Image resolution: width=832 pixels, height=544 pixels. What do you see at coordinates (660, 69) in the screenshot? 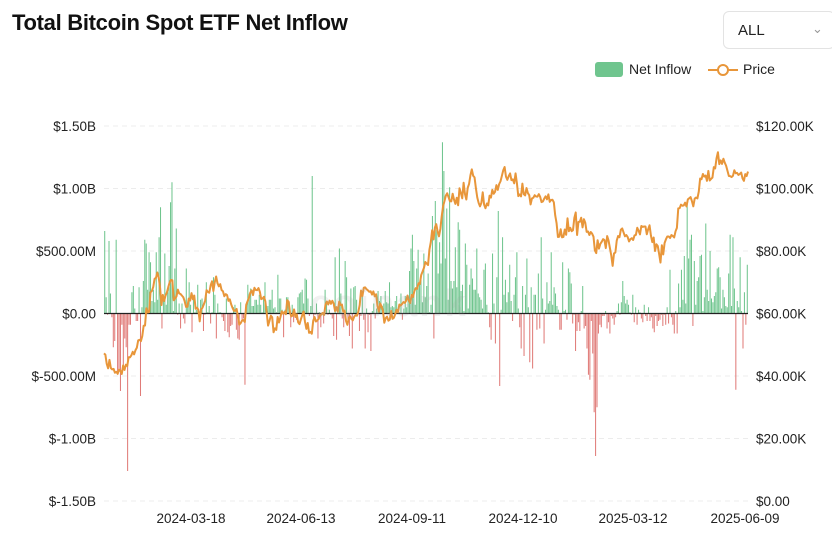
I see `legend-label-net-inflow: Net Inflow` at bounding box center [660, 69].